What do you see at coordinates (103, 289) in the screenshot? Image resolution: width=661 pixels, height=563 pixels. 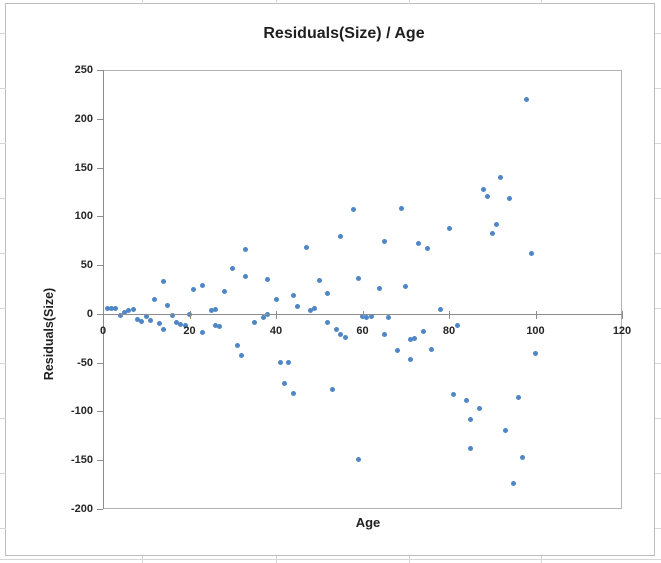 I see `y-axis-line` at bounding box center [103, 289].